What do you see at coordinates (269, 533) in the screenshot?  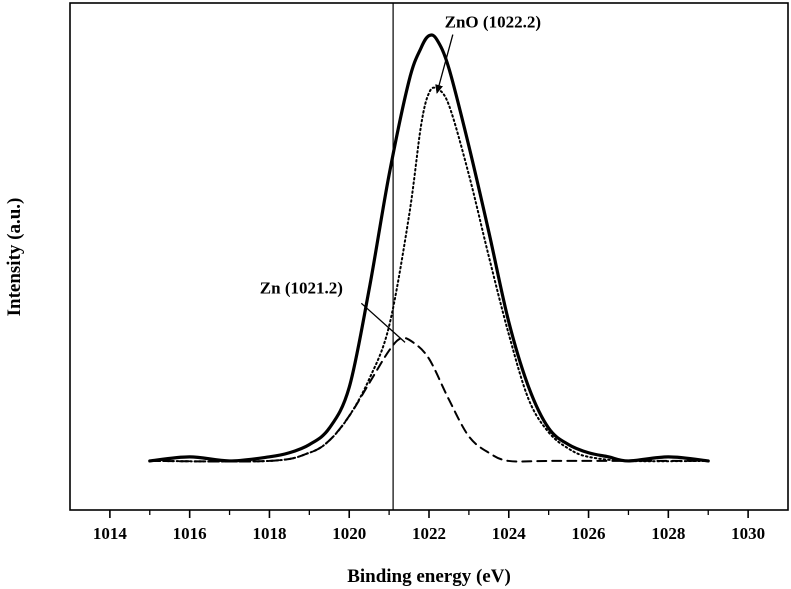 I see `x-tick-label: 1018` at bounding box center [269, 533].